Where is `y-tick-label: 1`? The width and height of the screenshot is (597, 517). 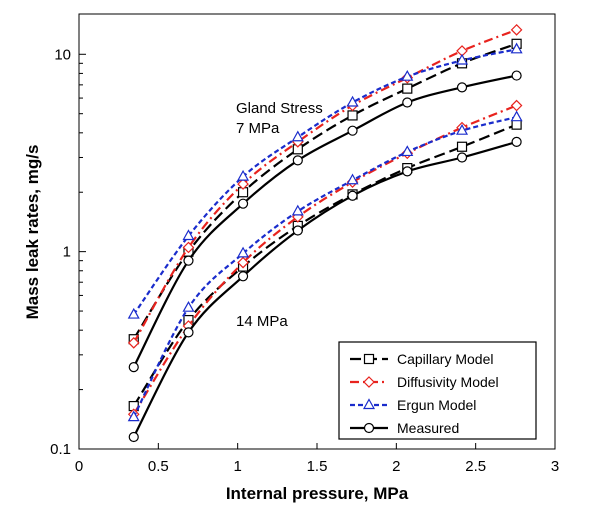
y-tick-label: 1 is located at coordinates (67, 252).